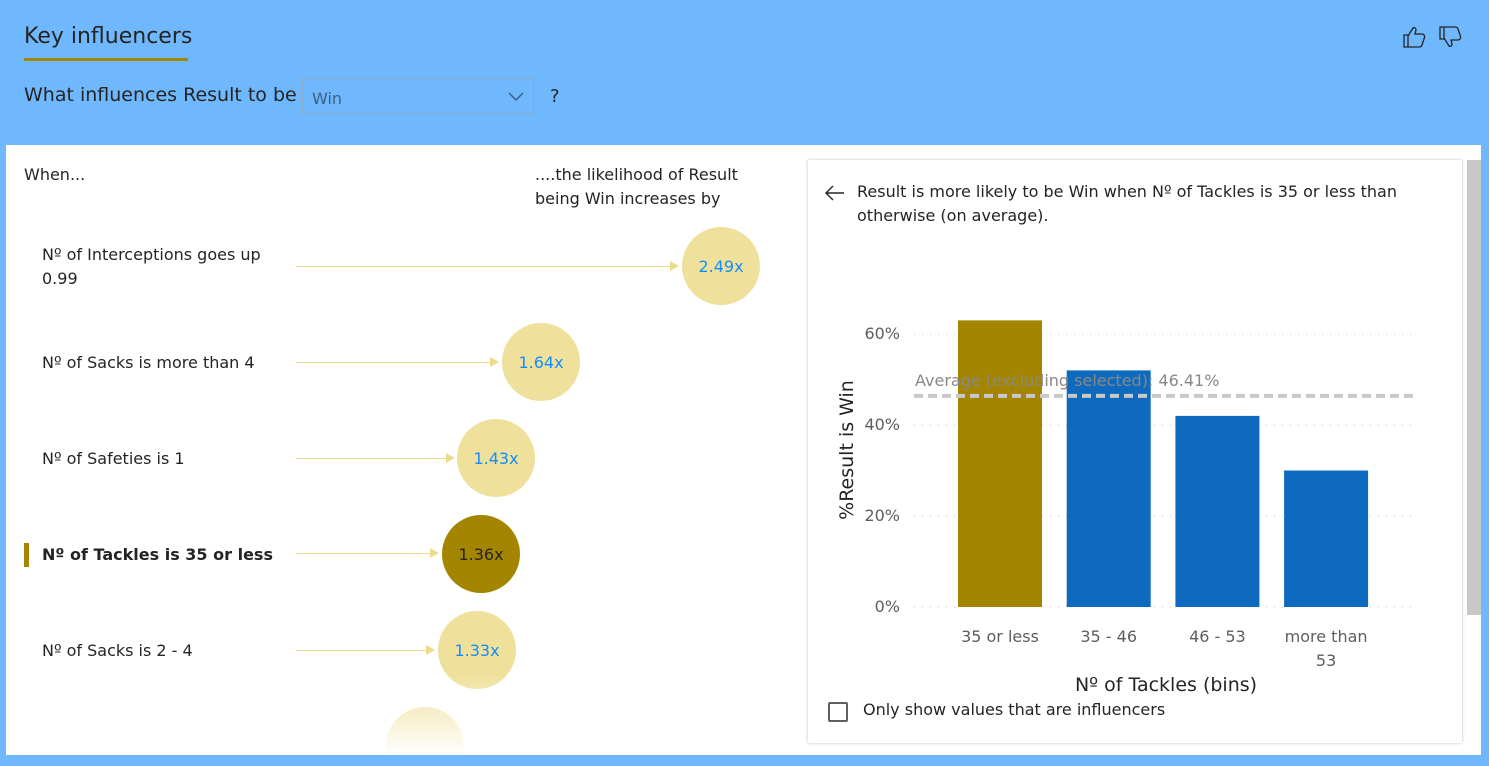 Image resolution: width=1489 pixels, height=766 pixels. What do you see at coordinates (1326, 636) in the screenshot?
I see `x-tick-label: more than` at bounding box center [1326, 636].